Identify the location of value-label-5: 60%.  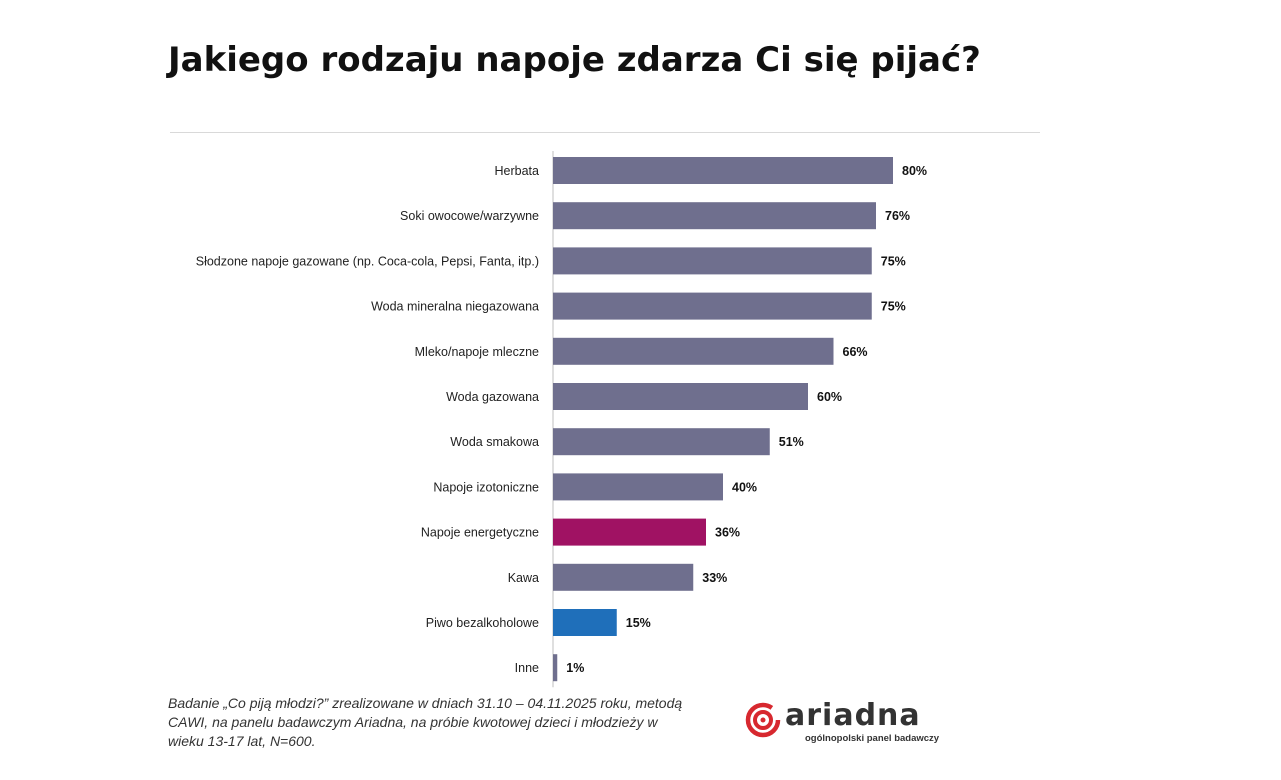
(829, 397).